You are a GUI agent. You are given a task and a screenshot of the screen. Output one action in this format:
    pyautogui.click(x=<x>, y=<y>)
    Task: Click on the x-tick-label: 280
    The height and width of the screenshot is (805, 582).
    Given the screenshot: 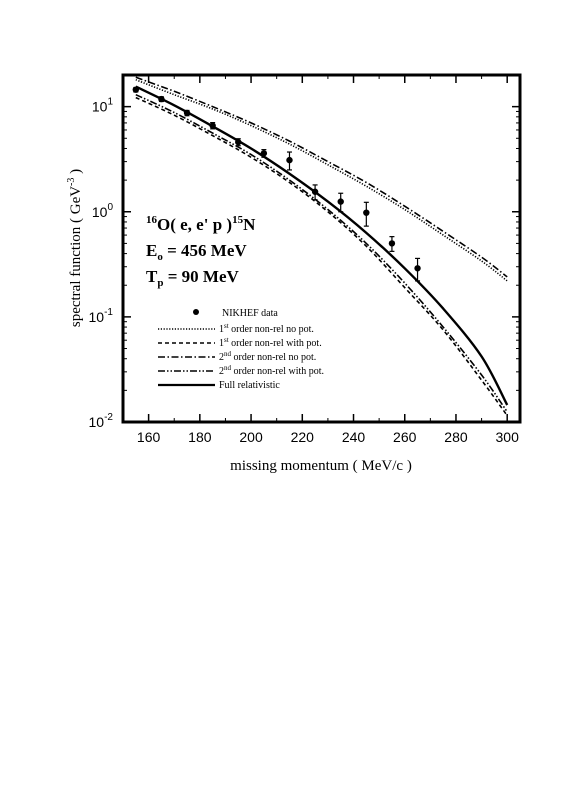 What is the action you would take?
    pyautogui.click(x=456, y=437)
    